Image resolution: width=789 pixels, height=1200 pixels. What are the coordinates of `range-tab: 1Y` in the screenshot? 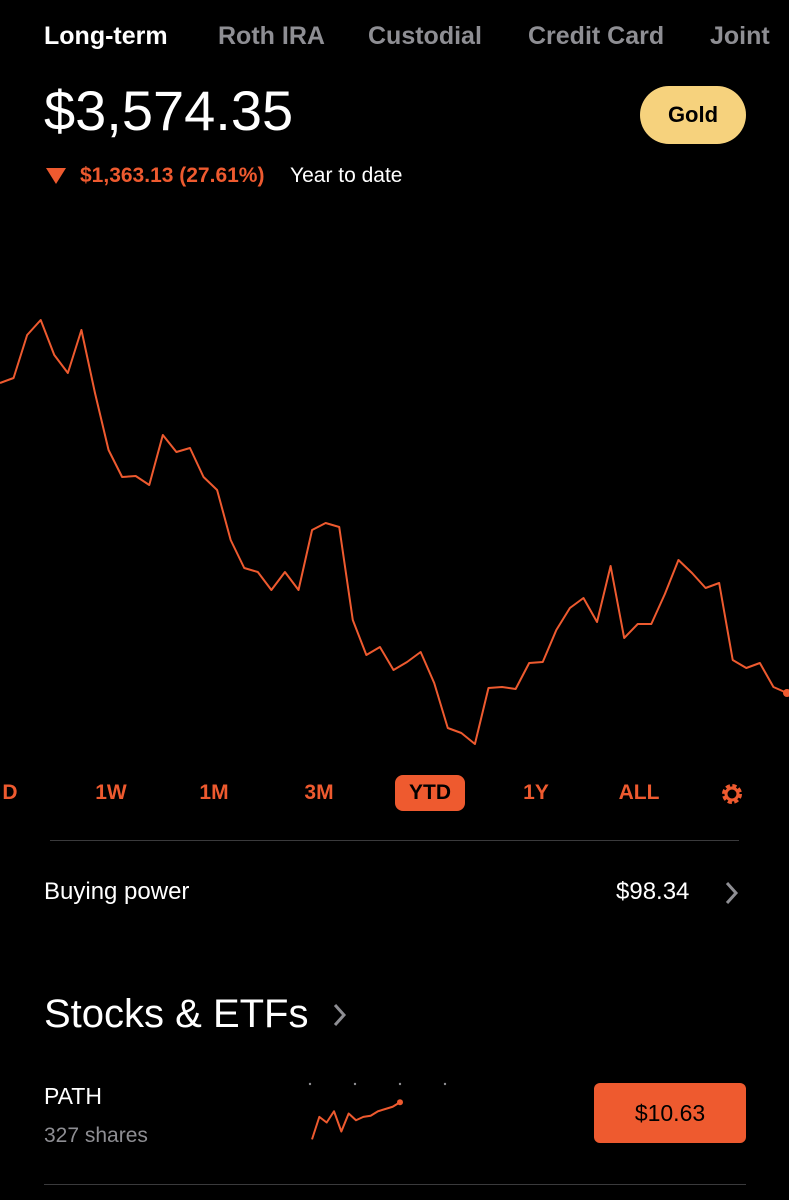 It's located at (536, 792).